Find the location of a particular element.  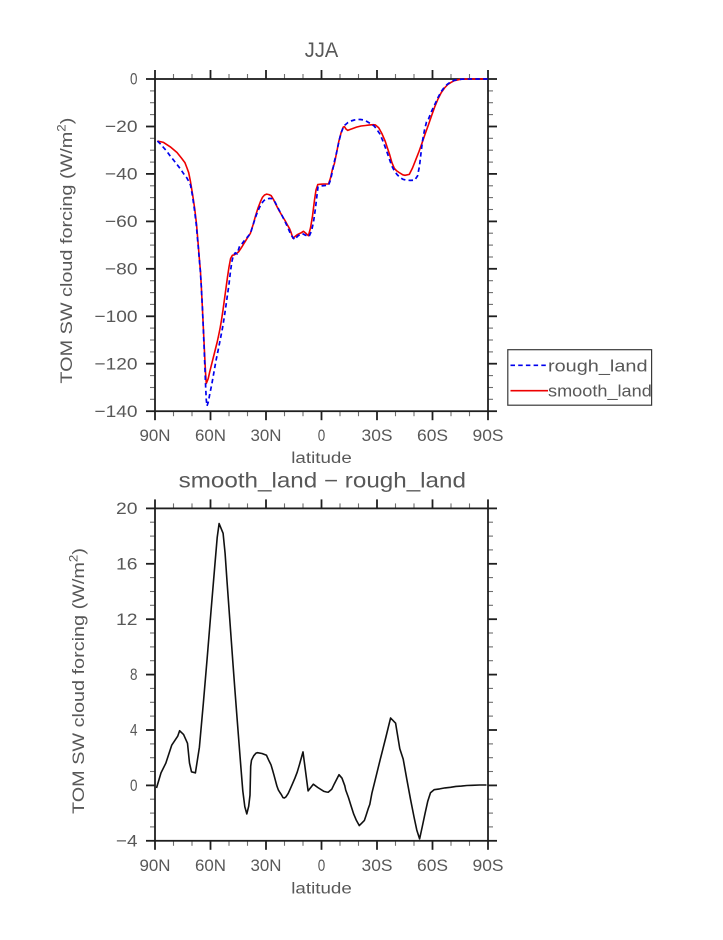

svg-text: 4 is located at coordinates (134, 730).